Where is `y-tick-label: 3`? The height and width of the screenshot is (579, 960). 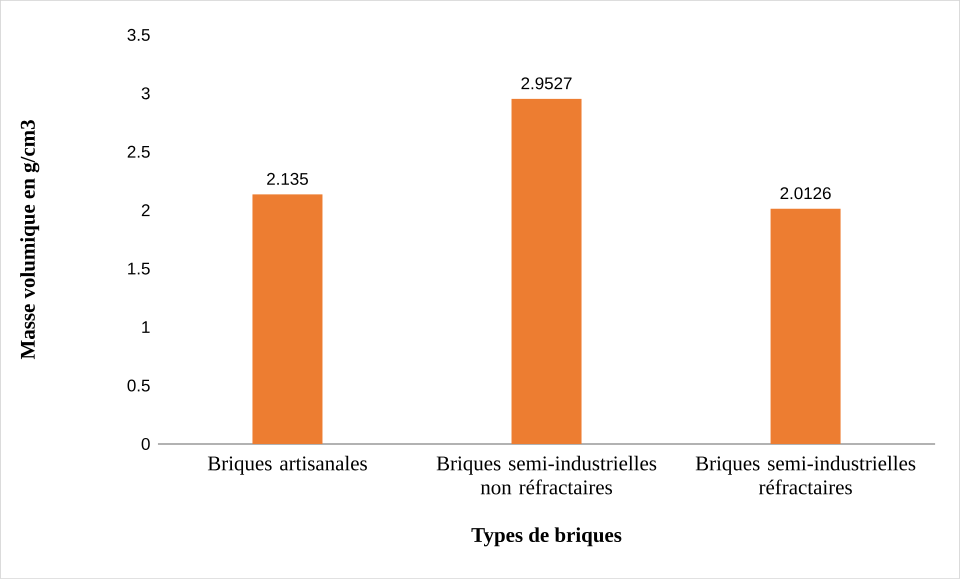 y-tick-label: 3 is located at coordinates (146, 93).